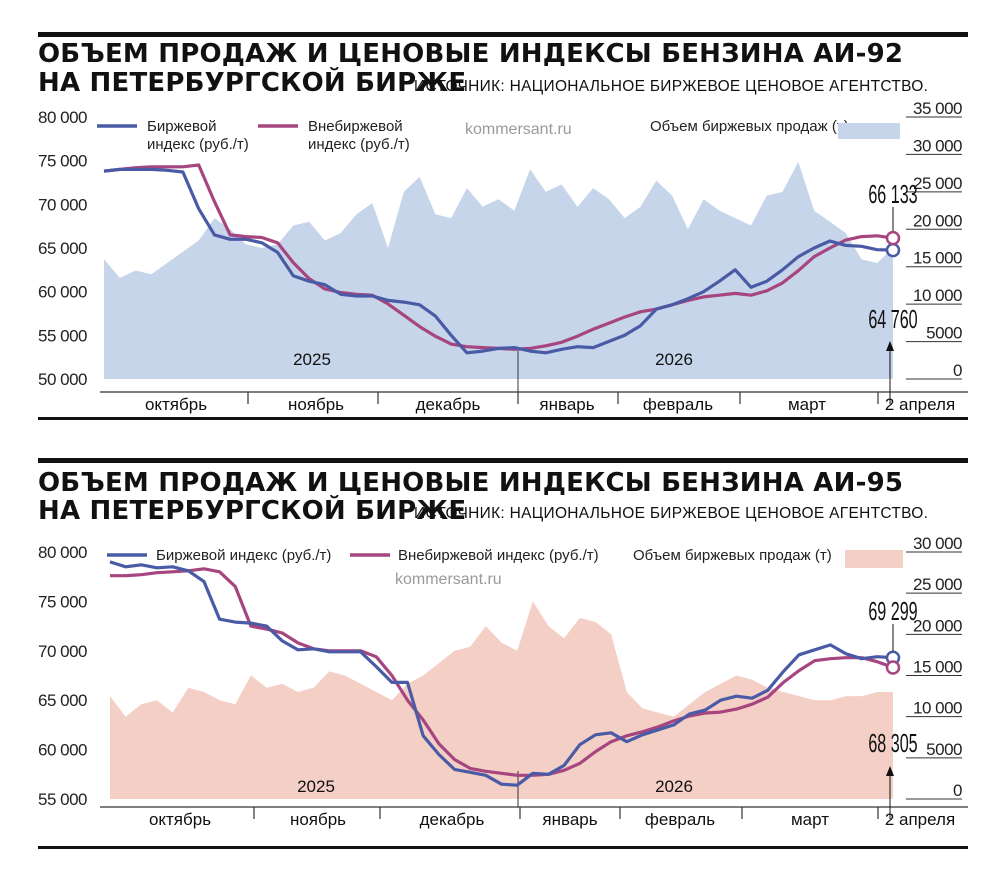 The image size is (1000, 879). I want to click on chart-title-line2-2: НА ПЕТЕРБУРГСКОЙ БИРЖЕ, so click(252, 511).